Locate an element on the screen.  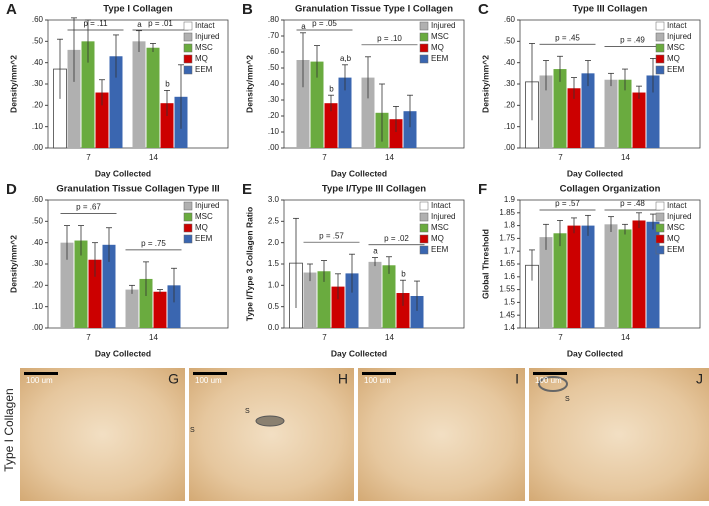
chart-title: Type I/Type III Collagen is located at coordinates (374, 189).